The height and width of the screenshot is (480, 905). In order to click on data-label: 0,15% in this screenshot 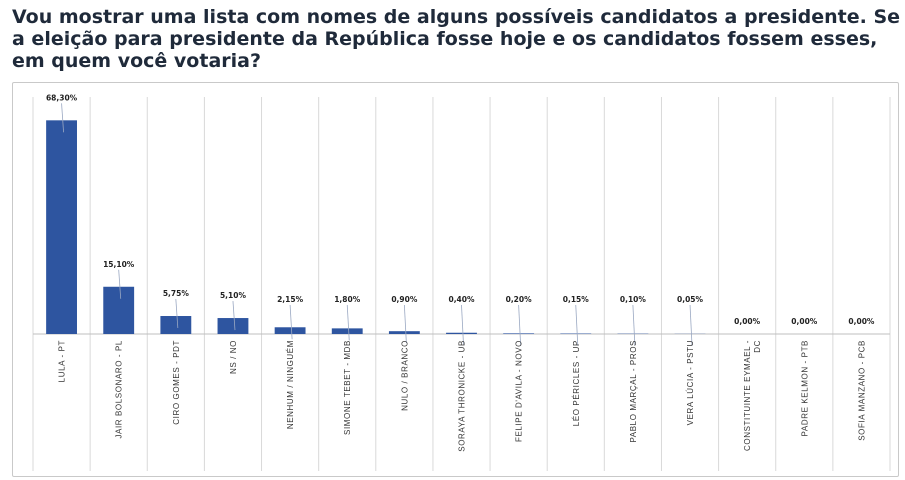, I will do `click(576, 299)`.